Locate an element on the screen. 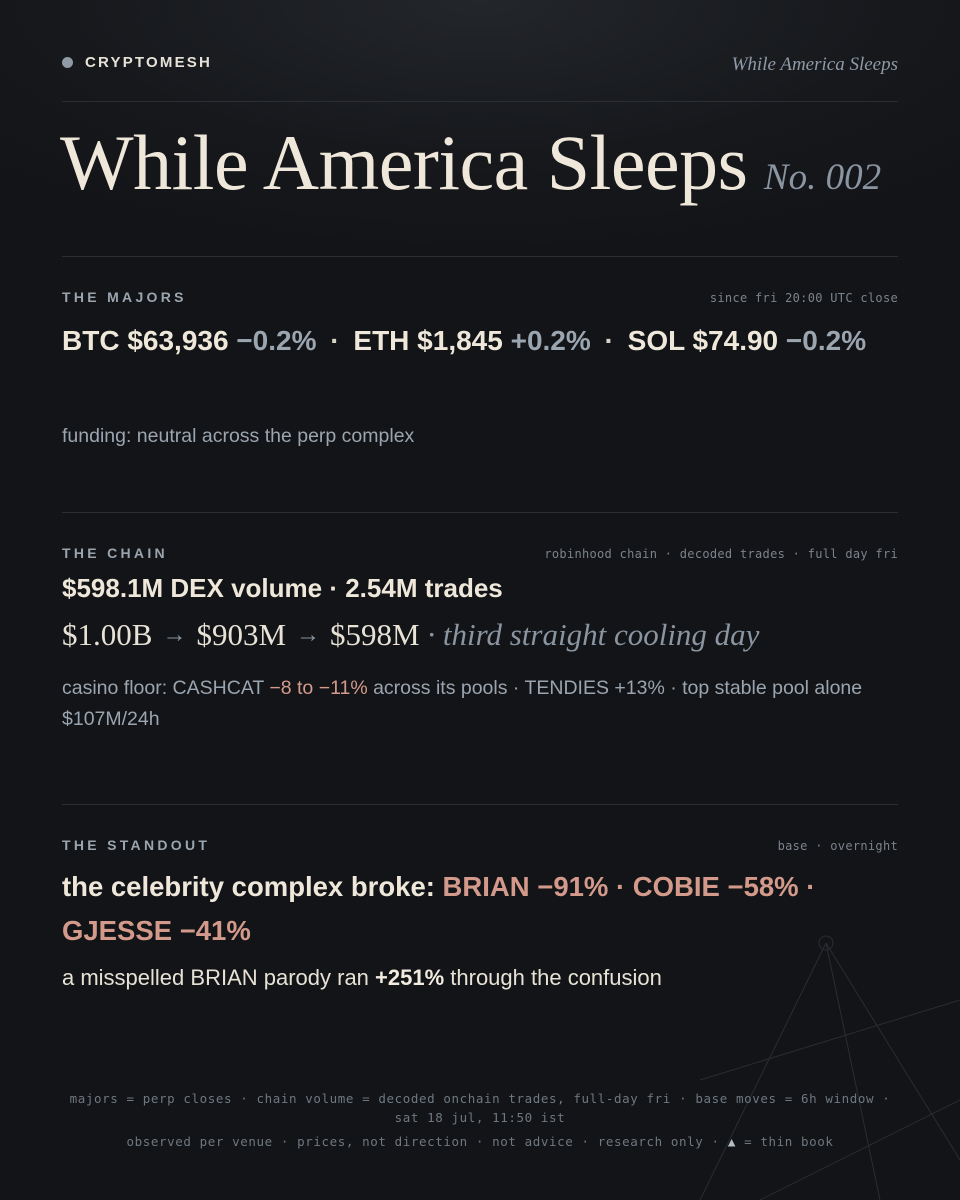  sol-price: SOL $74.90 is located at coordinates (703, 340).